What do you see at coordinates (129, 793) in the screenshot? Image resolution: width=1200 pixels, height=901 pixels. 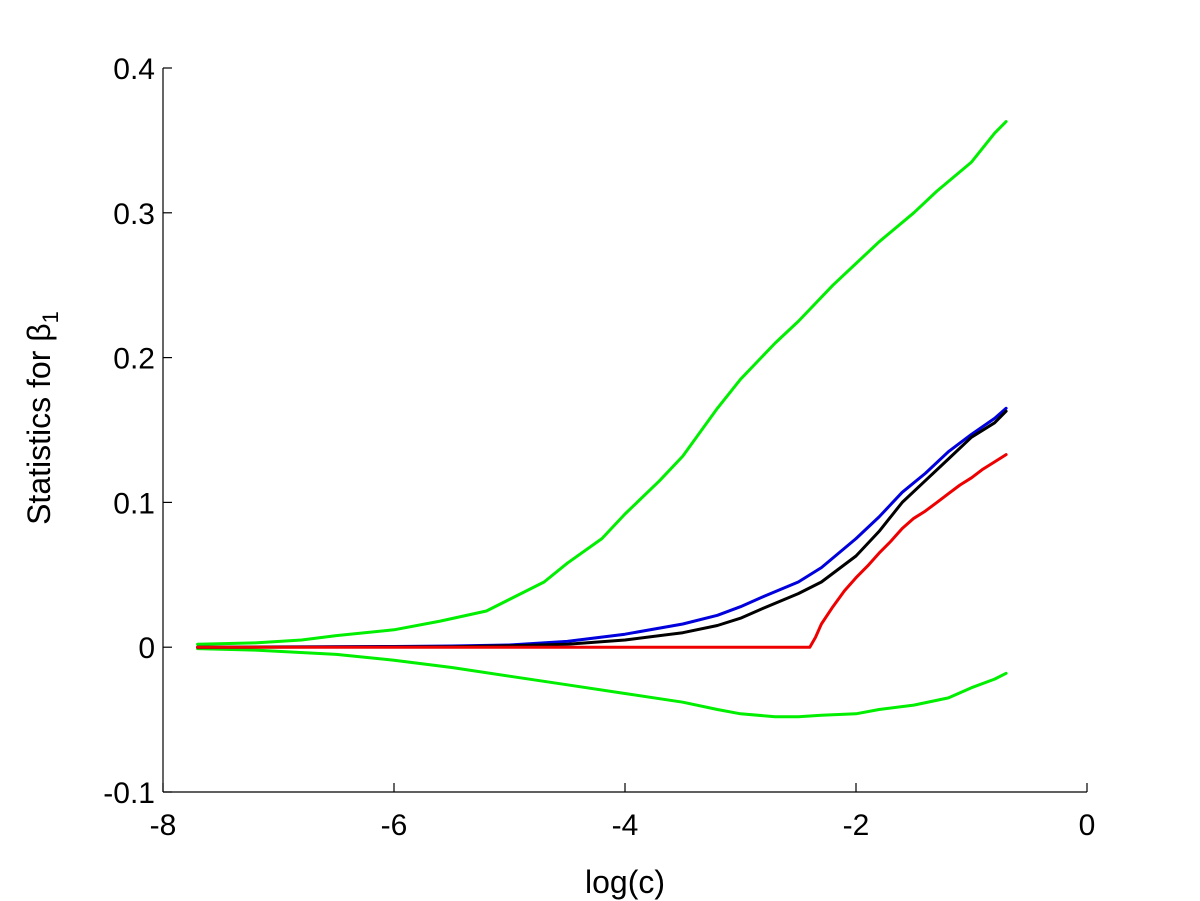 I see `y-tick-label: -0.1` at bounding box center [129, 793].